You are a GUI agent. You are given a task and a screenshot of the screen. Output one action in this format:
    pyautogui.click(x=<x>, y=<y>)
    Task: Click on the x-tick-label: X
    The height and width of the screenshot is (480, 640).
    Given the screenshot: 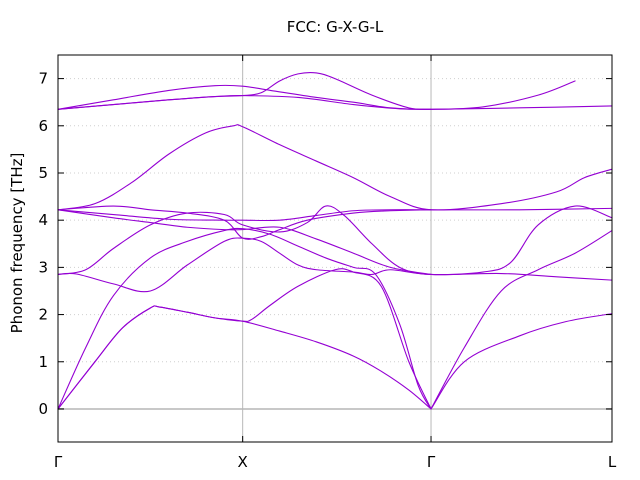 What is the action you would take?
    pyautogui.click(x=243, y=462)
    